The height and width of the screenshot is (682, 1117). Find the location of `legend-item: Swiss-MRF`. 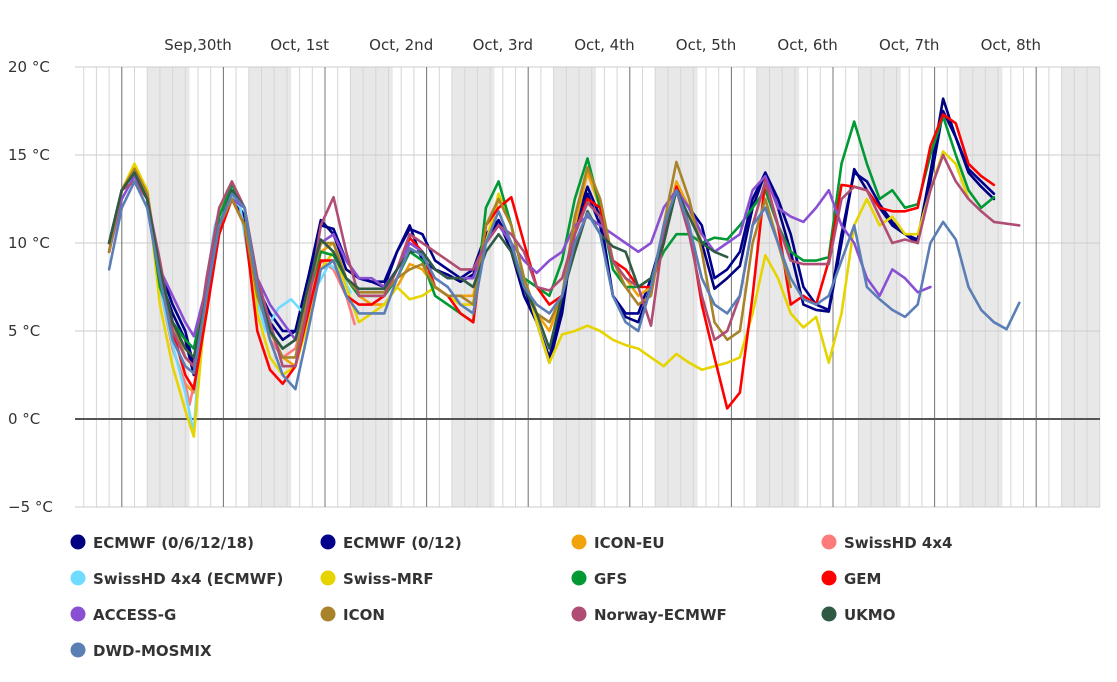

legend-item: Swiss-MRF is located at coordinates (377, 579).